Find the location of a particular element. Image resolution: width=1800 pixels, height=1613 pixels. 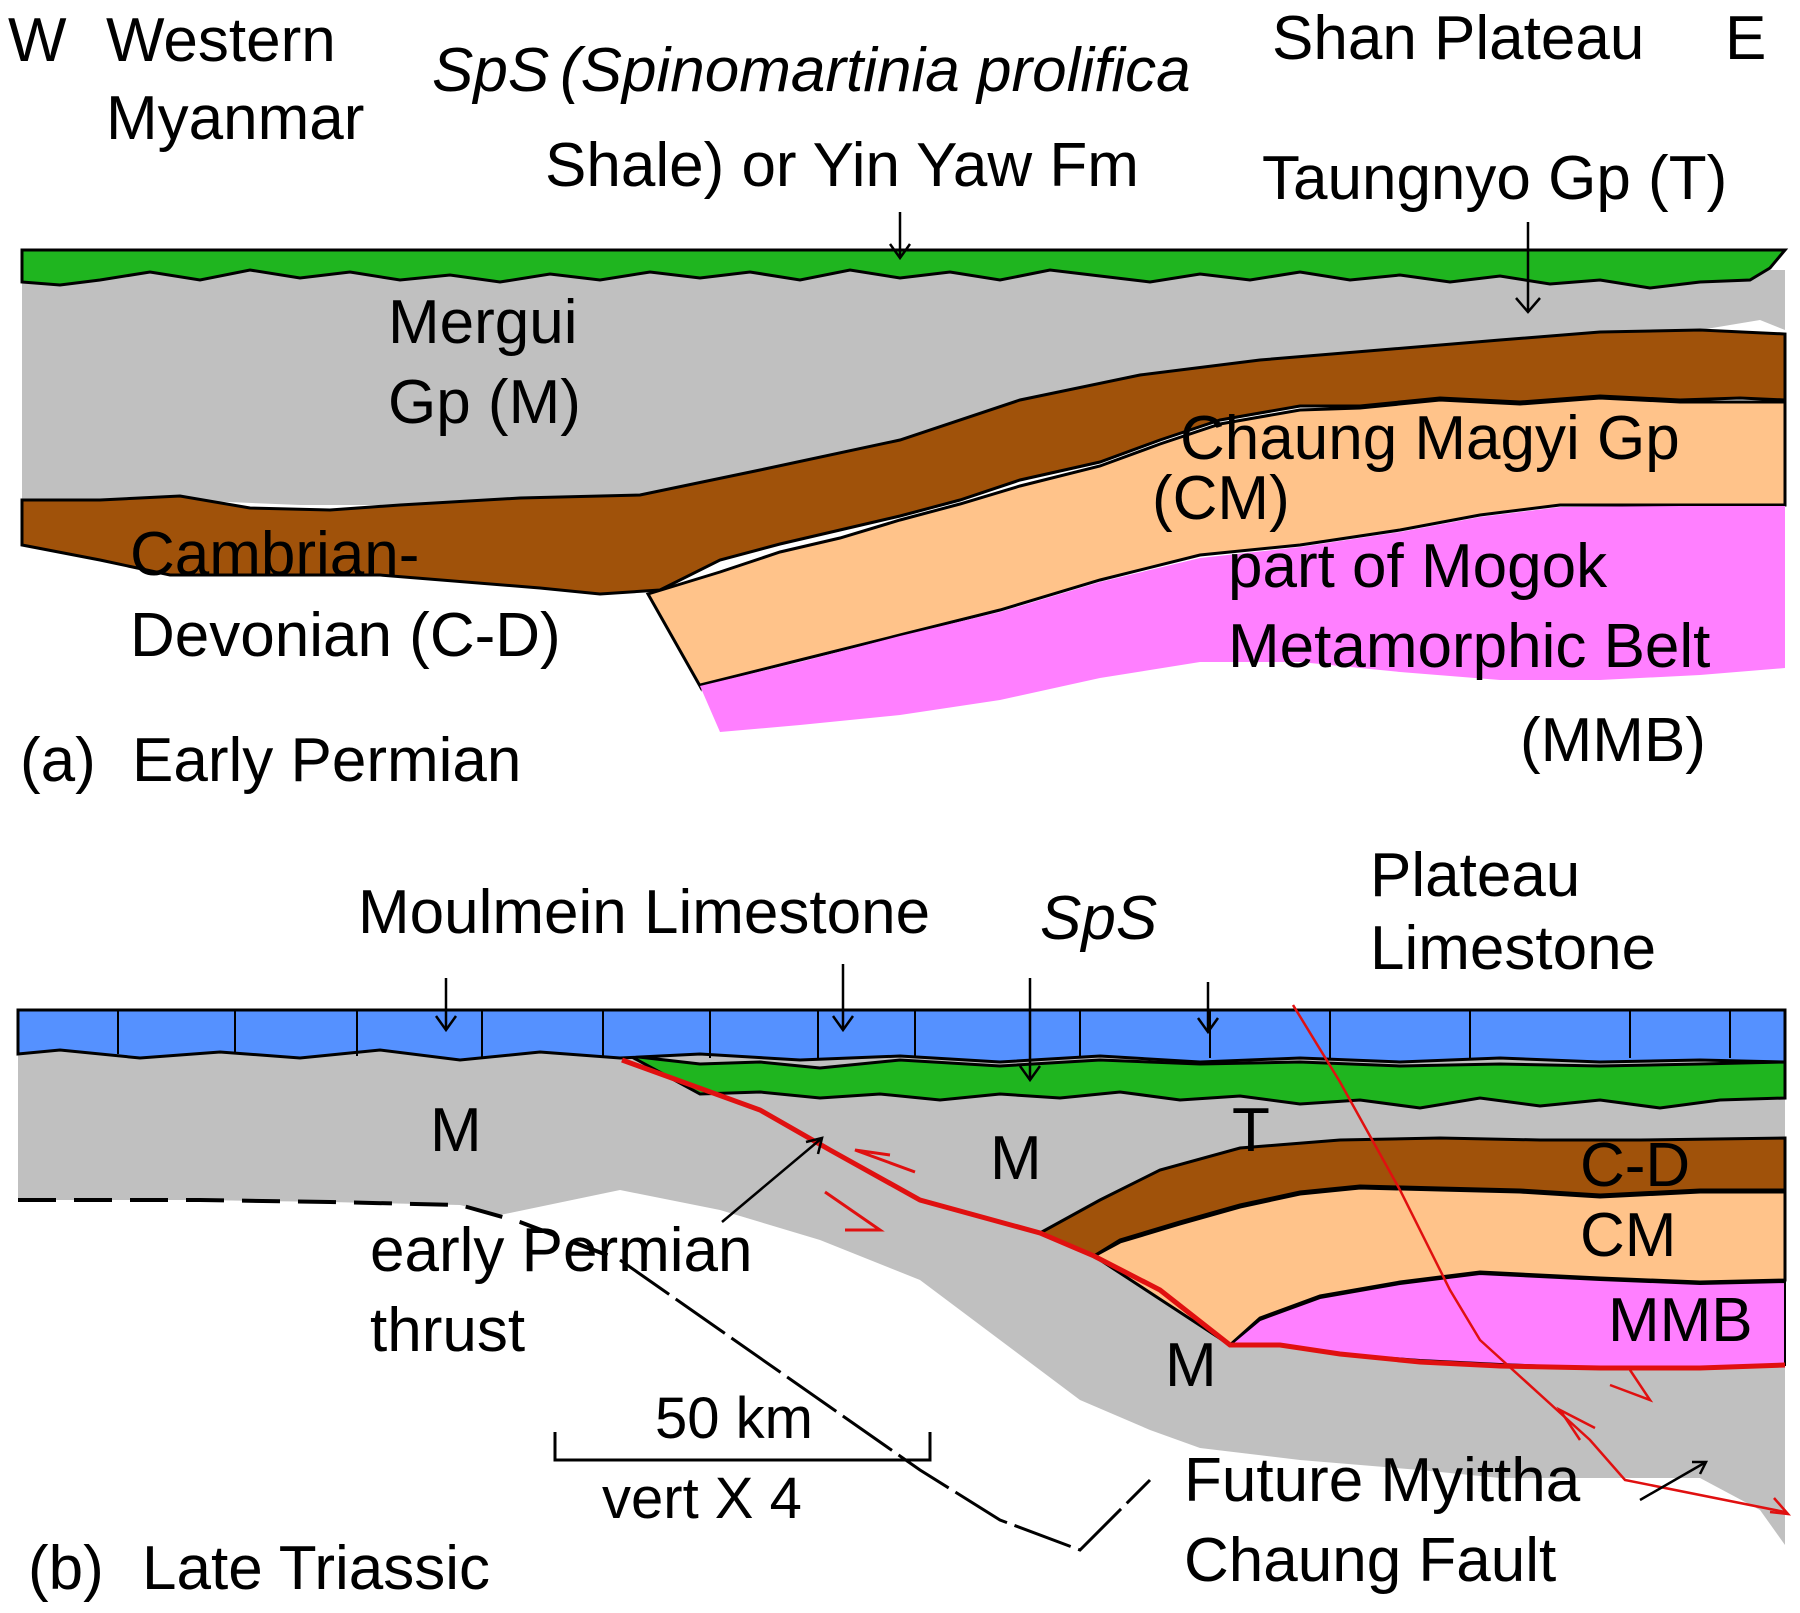

panel-a-letter: (a) is located at coordinates (58, 760).